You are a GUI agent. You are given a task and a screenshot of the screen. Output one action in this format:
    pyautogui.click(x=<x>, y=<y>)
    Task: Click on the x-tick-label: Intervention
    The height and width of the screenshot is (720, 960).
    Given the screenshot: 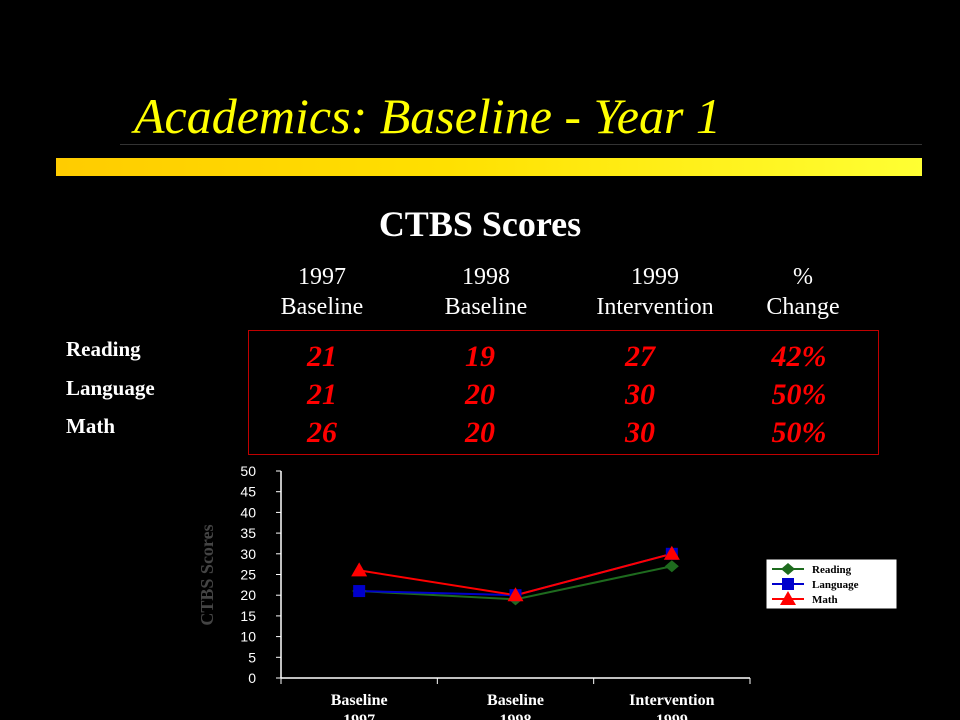 What is the action you would take?
    pyautogui.click(x=671, y=700)
    